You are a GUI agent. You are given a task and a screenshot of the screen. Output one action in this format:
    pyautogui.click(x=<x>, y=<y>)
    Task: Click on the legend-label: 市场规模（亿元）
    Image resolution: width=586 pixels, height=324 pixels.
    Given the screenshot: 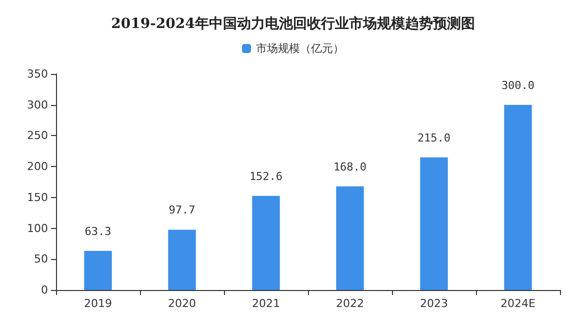 What is the action you would take?
    pyautogui.click(x=300, y=48)
    